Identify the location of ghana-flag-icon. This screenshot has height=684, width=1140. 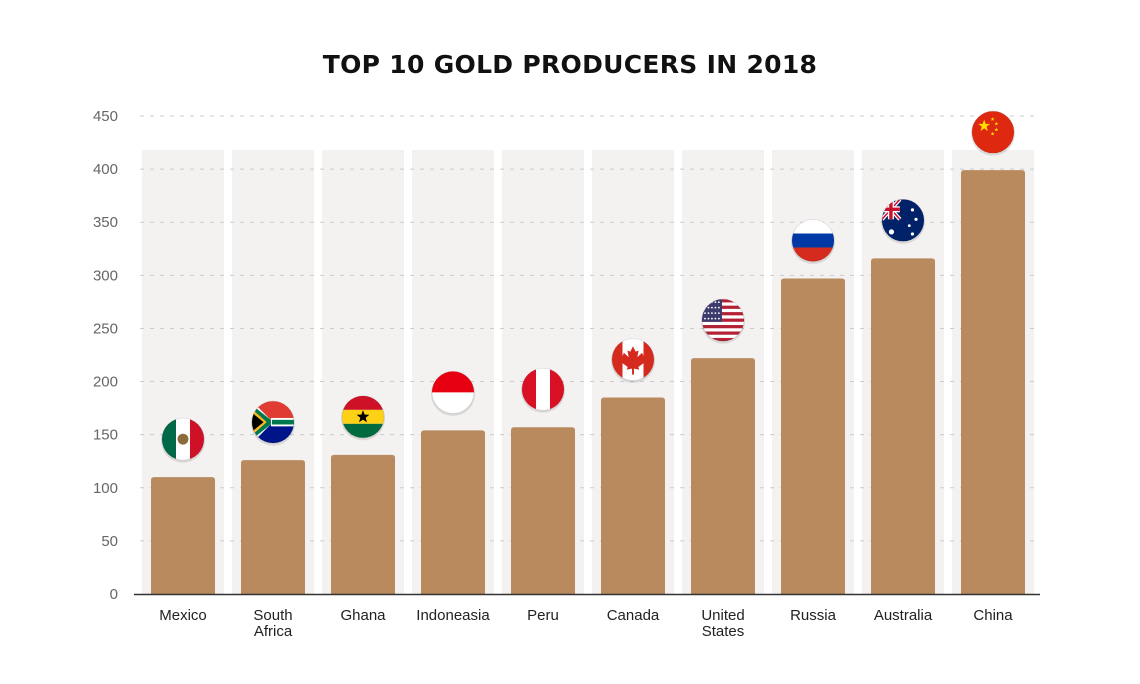
(363, 418).